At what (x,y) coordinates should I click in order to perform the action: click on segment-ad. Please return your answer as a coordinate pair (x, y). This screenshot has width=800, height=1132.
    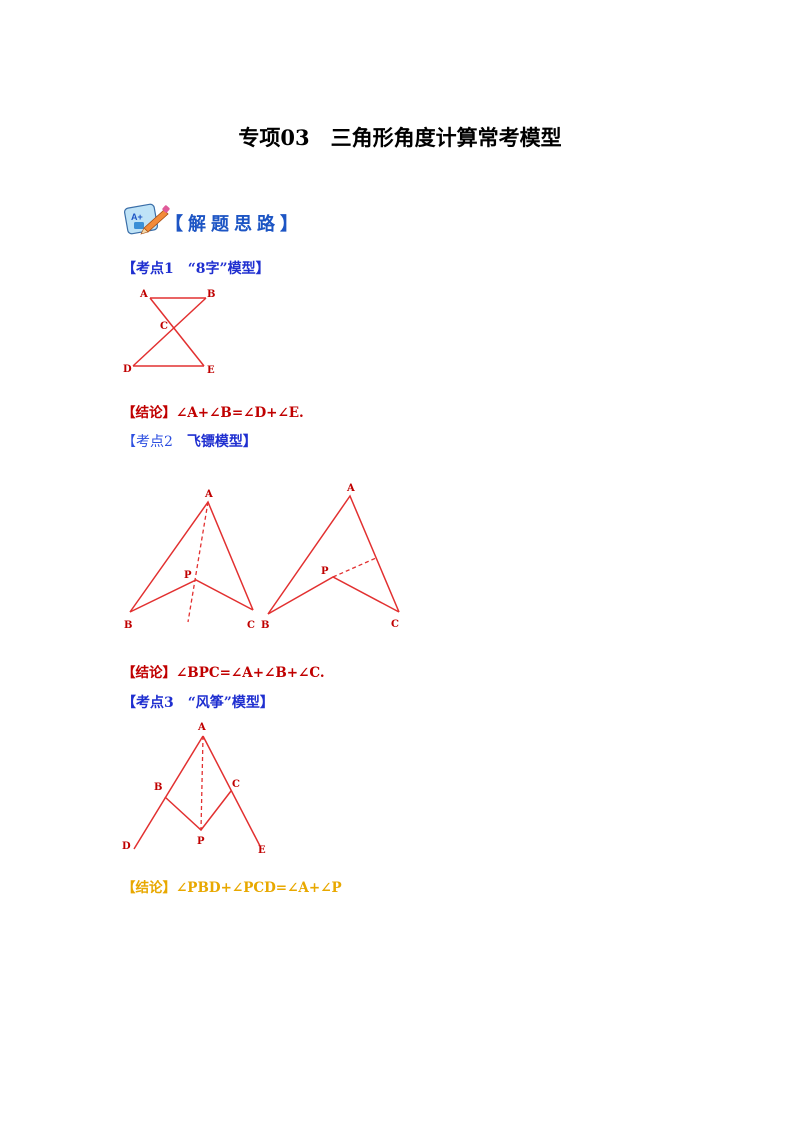
    Looking at the image, I should click on (168, 792).